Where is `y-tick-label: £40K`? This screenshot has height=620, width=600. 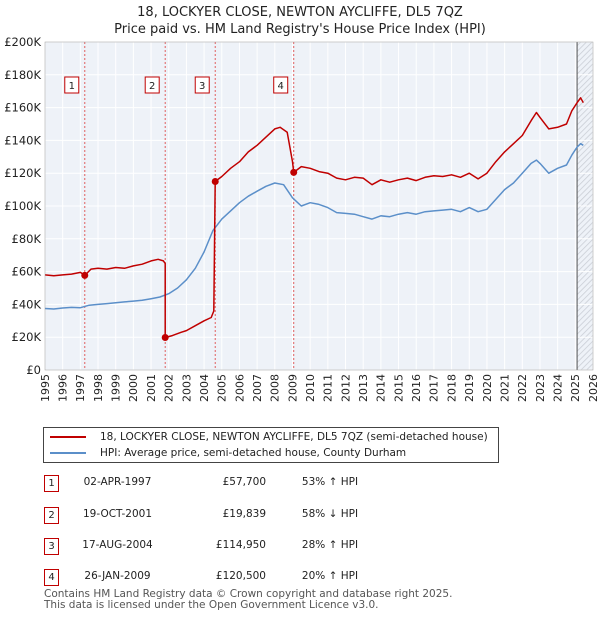 y-tick-label: £40K is located at coordinates (27, 304).